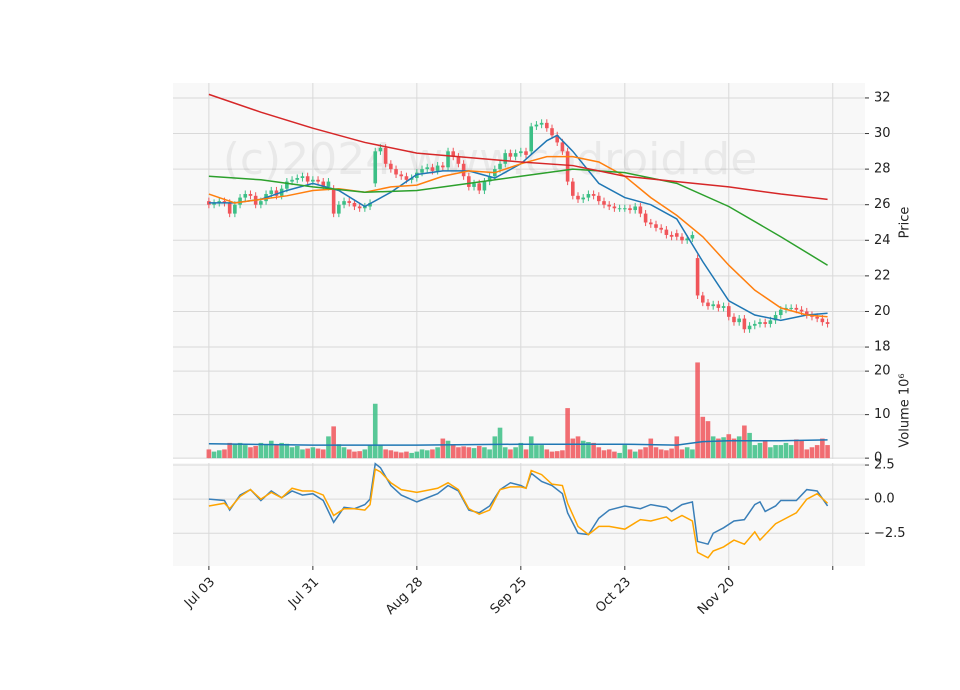  I want to click on y-tick-label: 0, so click(878, 458).